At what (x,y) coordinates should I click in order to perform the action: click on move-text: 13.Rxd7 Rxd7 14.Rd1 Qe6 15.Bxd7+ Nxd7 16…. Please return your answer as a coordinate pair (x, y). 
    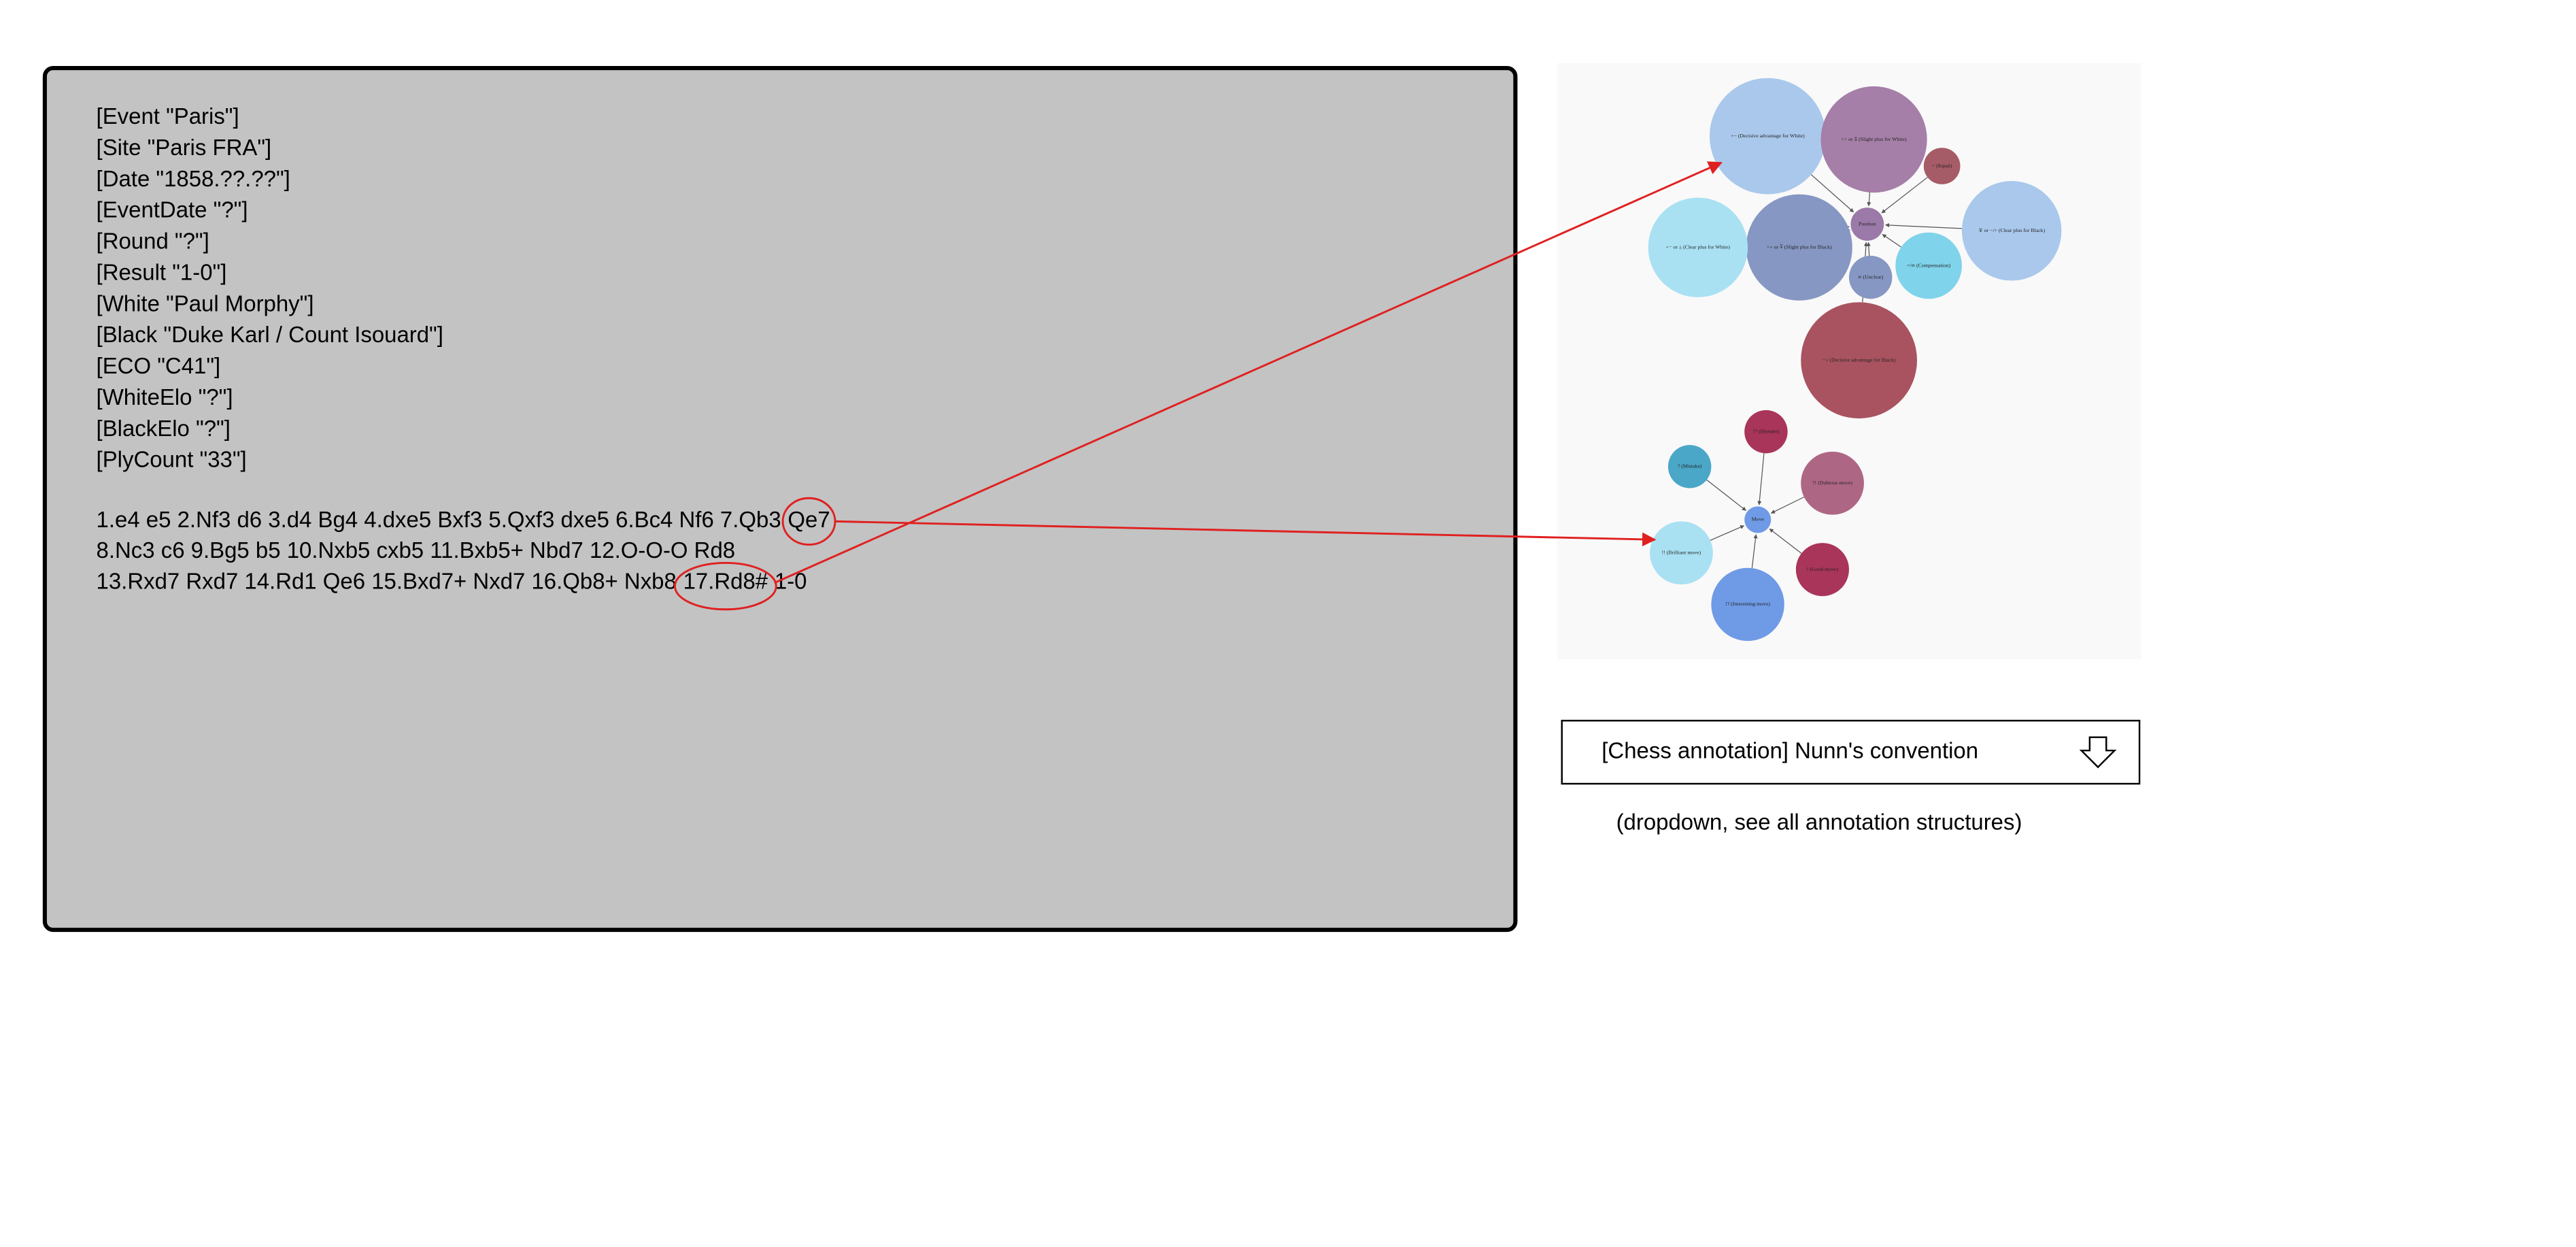
    Looking at the image, I should click on (387, 580).